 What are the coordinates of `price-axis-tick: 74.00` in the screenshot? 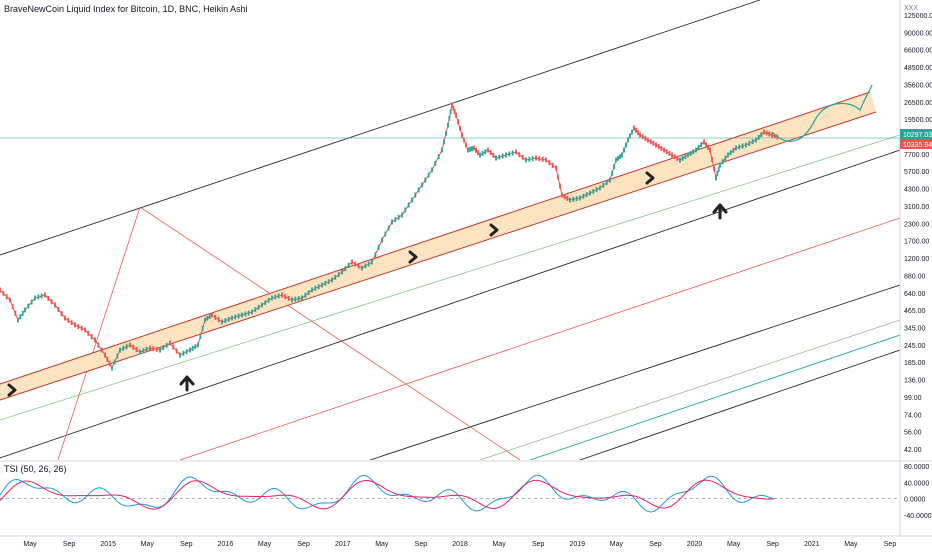 It's located at (913, 415).